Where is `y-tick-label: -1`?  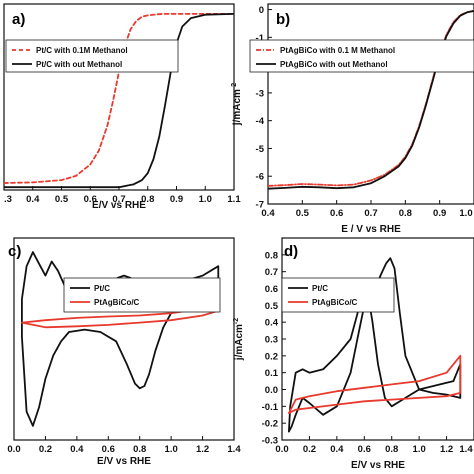
y-tick-label: -1 is located at coordinates (260, 38).